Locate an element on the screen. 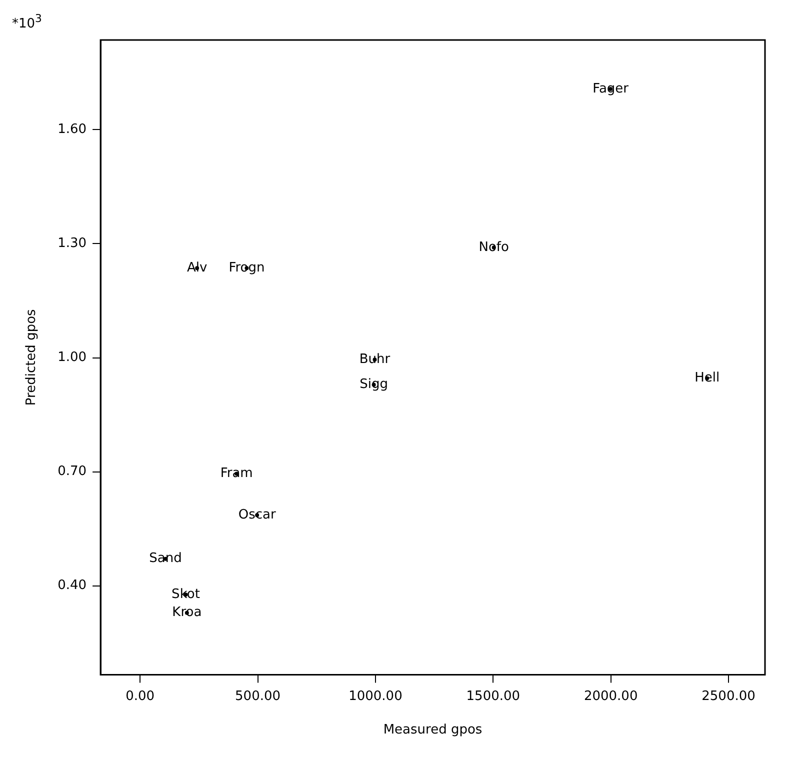 Image resolution: width=785 pixels, height=762 pixels. data-label: Frogn is located at coordinates (246, 268).